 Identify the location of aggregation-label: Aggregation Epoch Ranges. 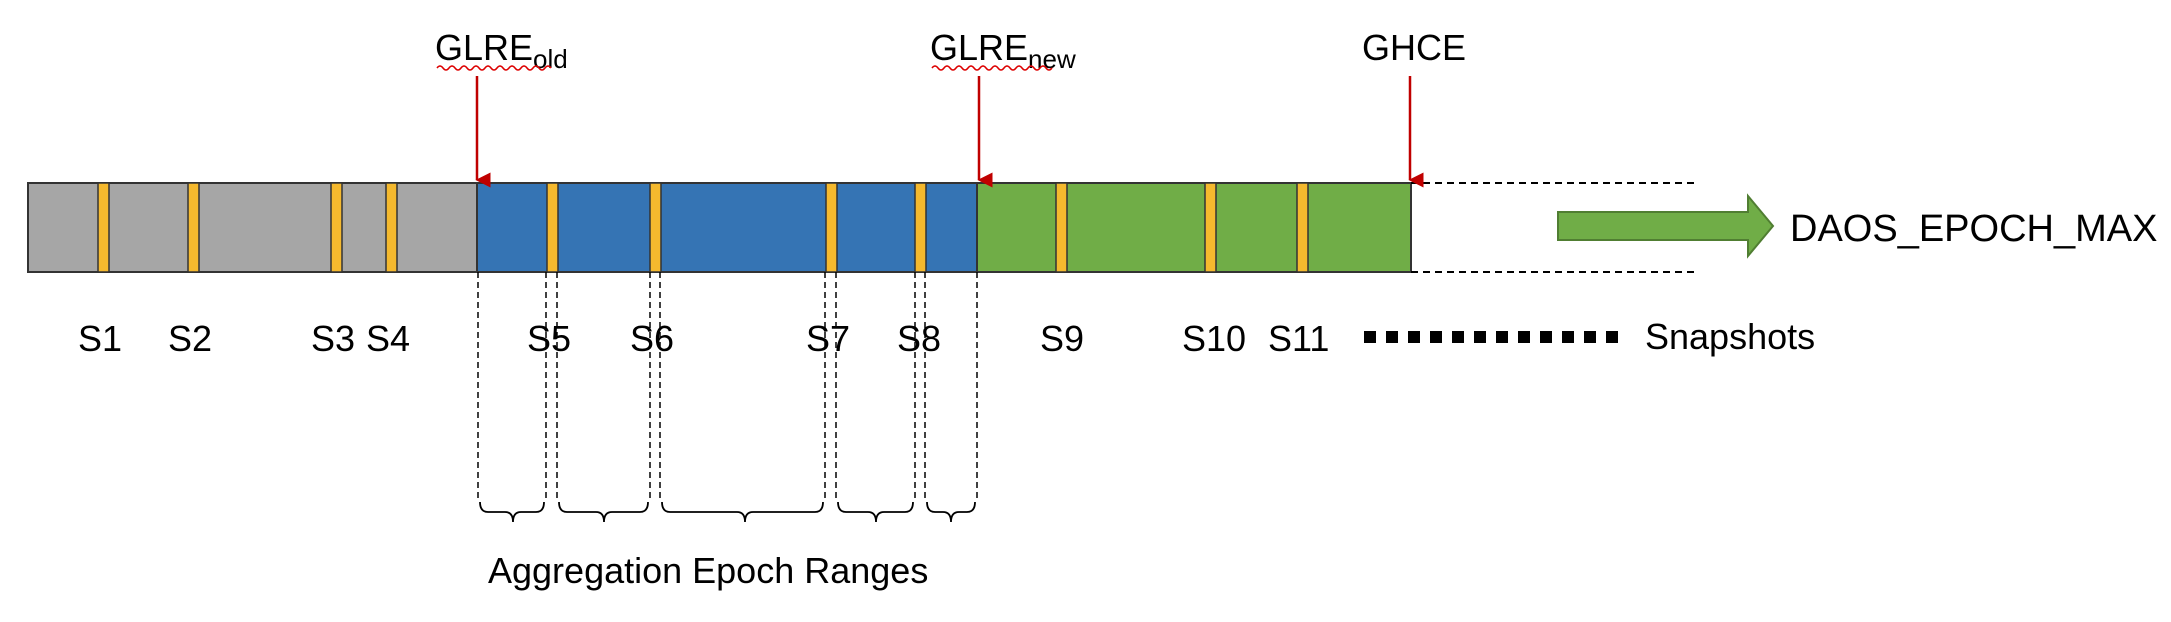
(708, 570).